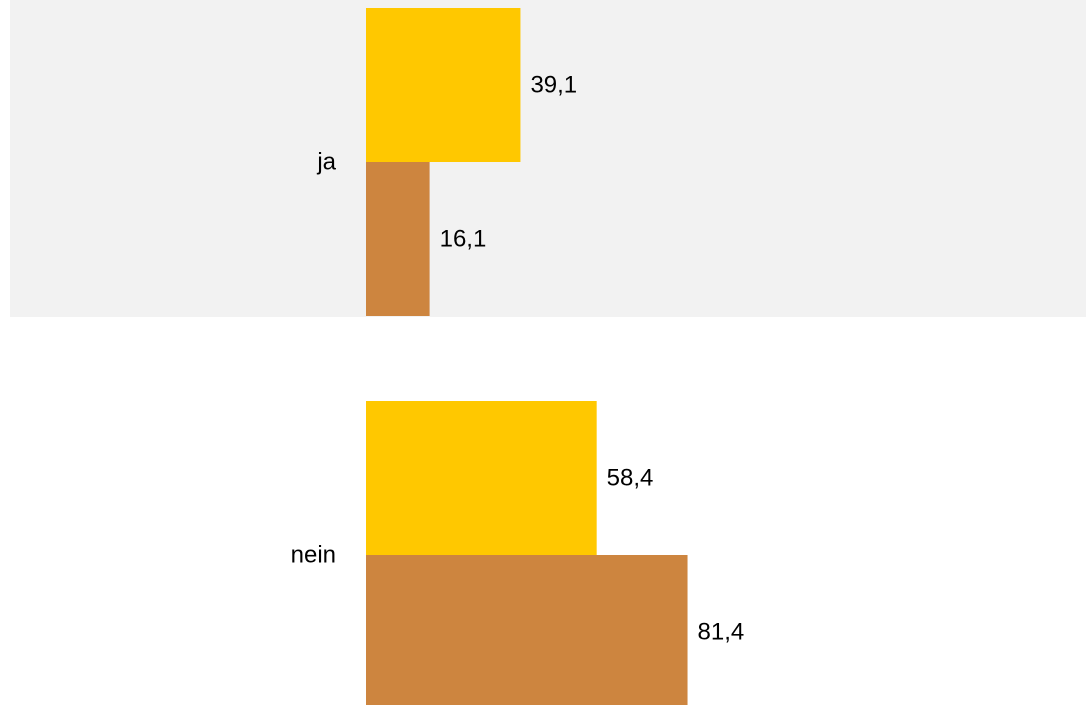  I want to click on value-label-nein-series-2: 81,4, so click(721, 632).